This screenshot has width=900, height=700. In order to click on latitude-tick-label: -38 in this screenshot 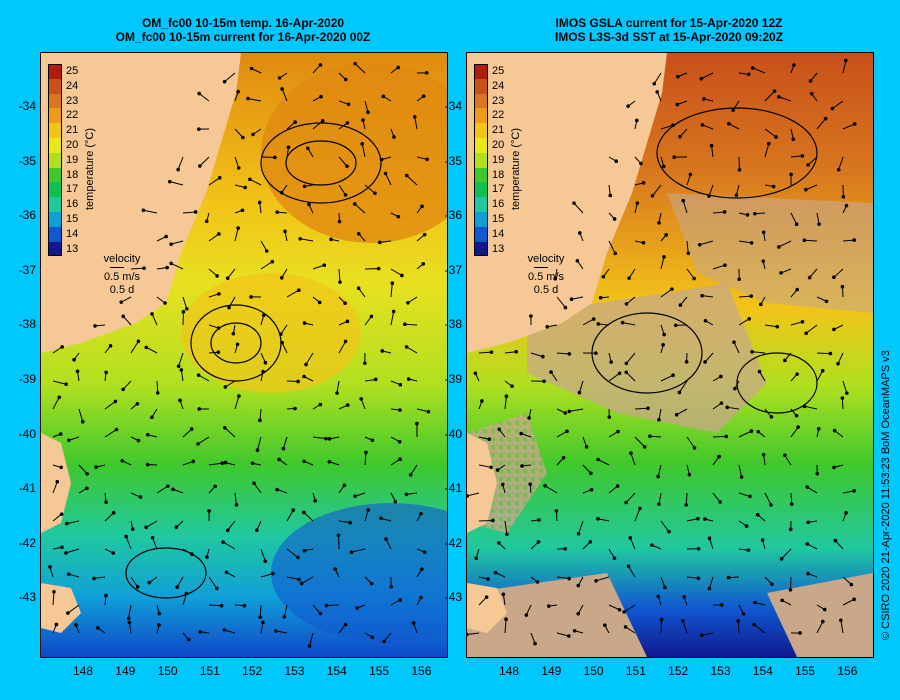, I will do `click(27, 324)`.